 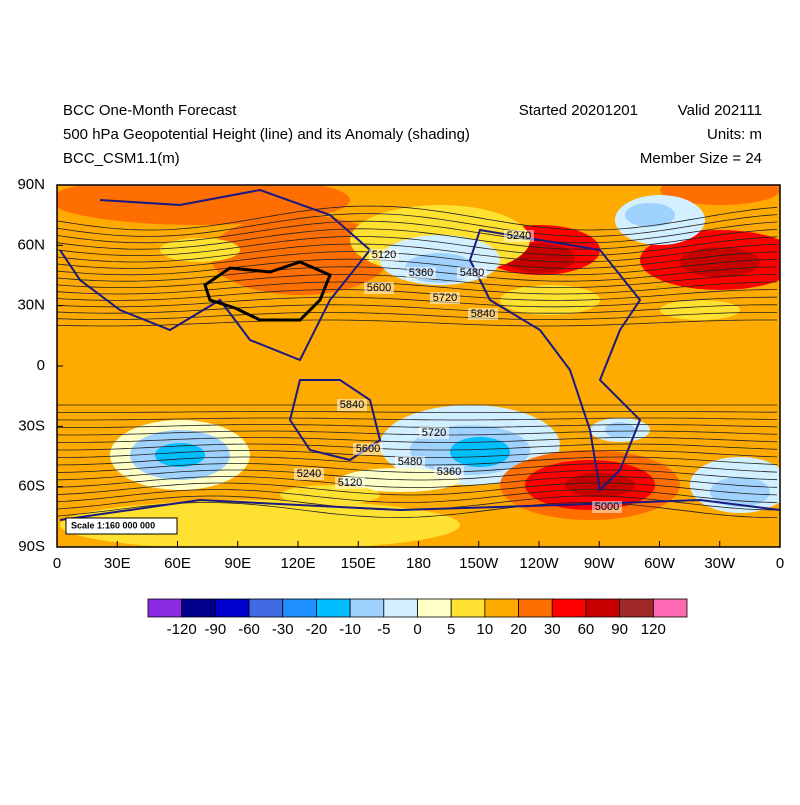 What do you see at coordinates (539, 563) in the screenshot?
I see `lon-label: 120W` at bounding box center [539, 563].